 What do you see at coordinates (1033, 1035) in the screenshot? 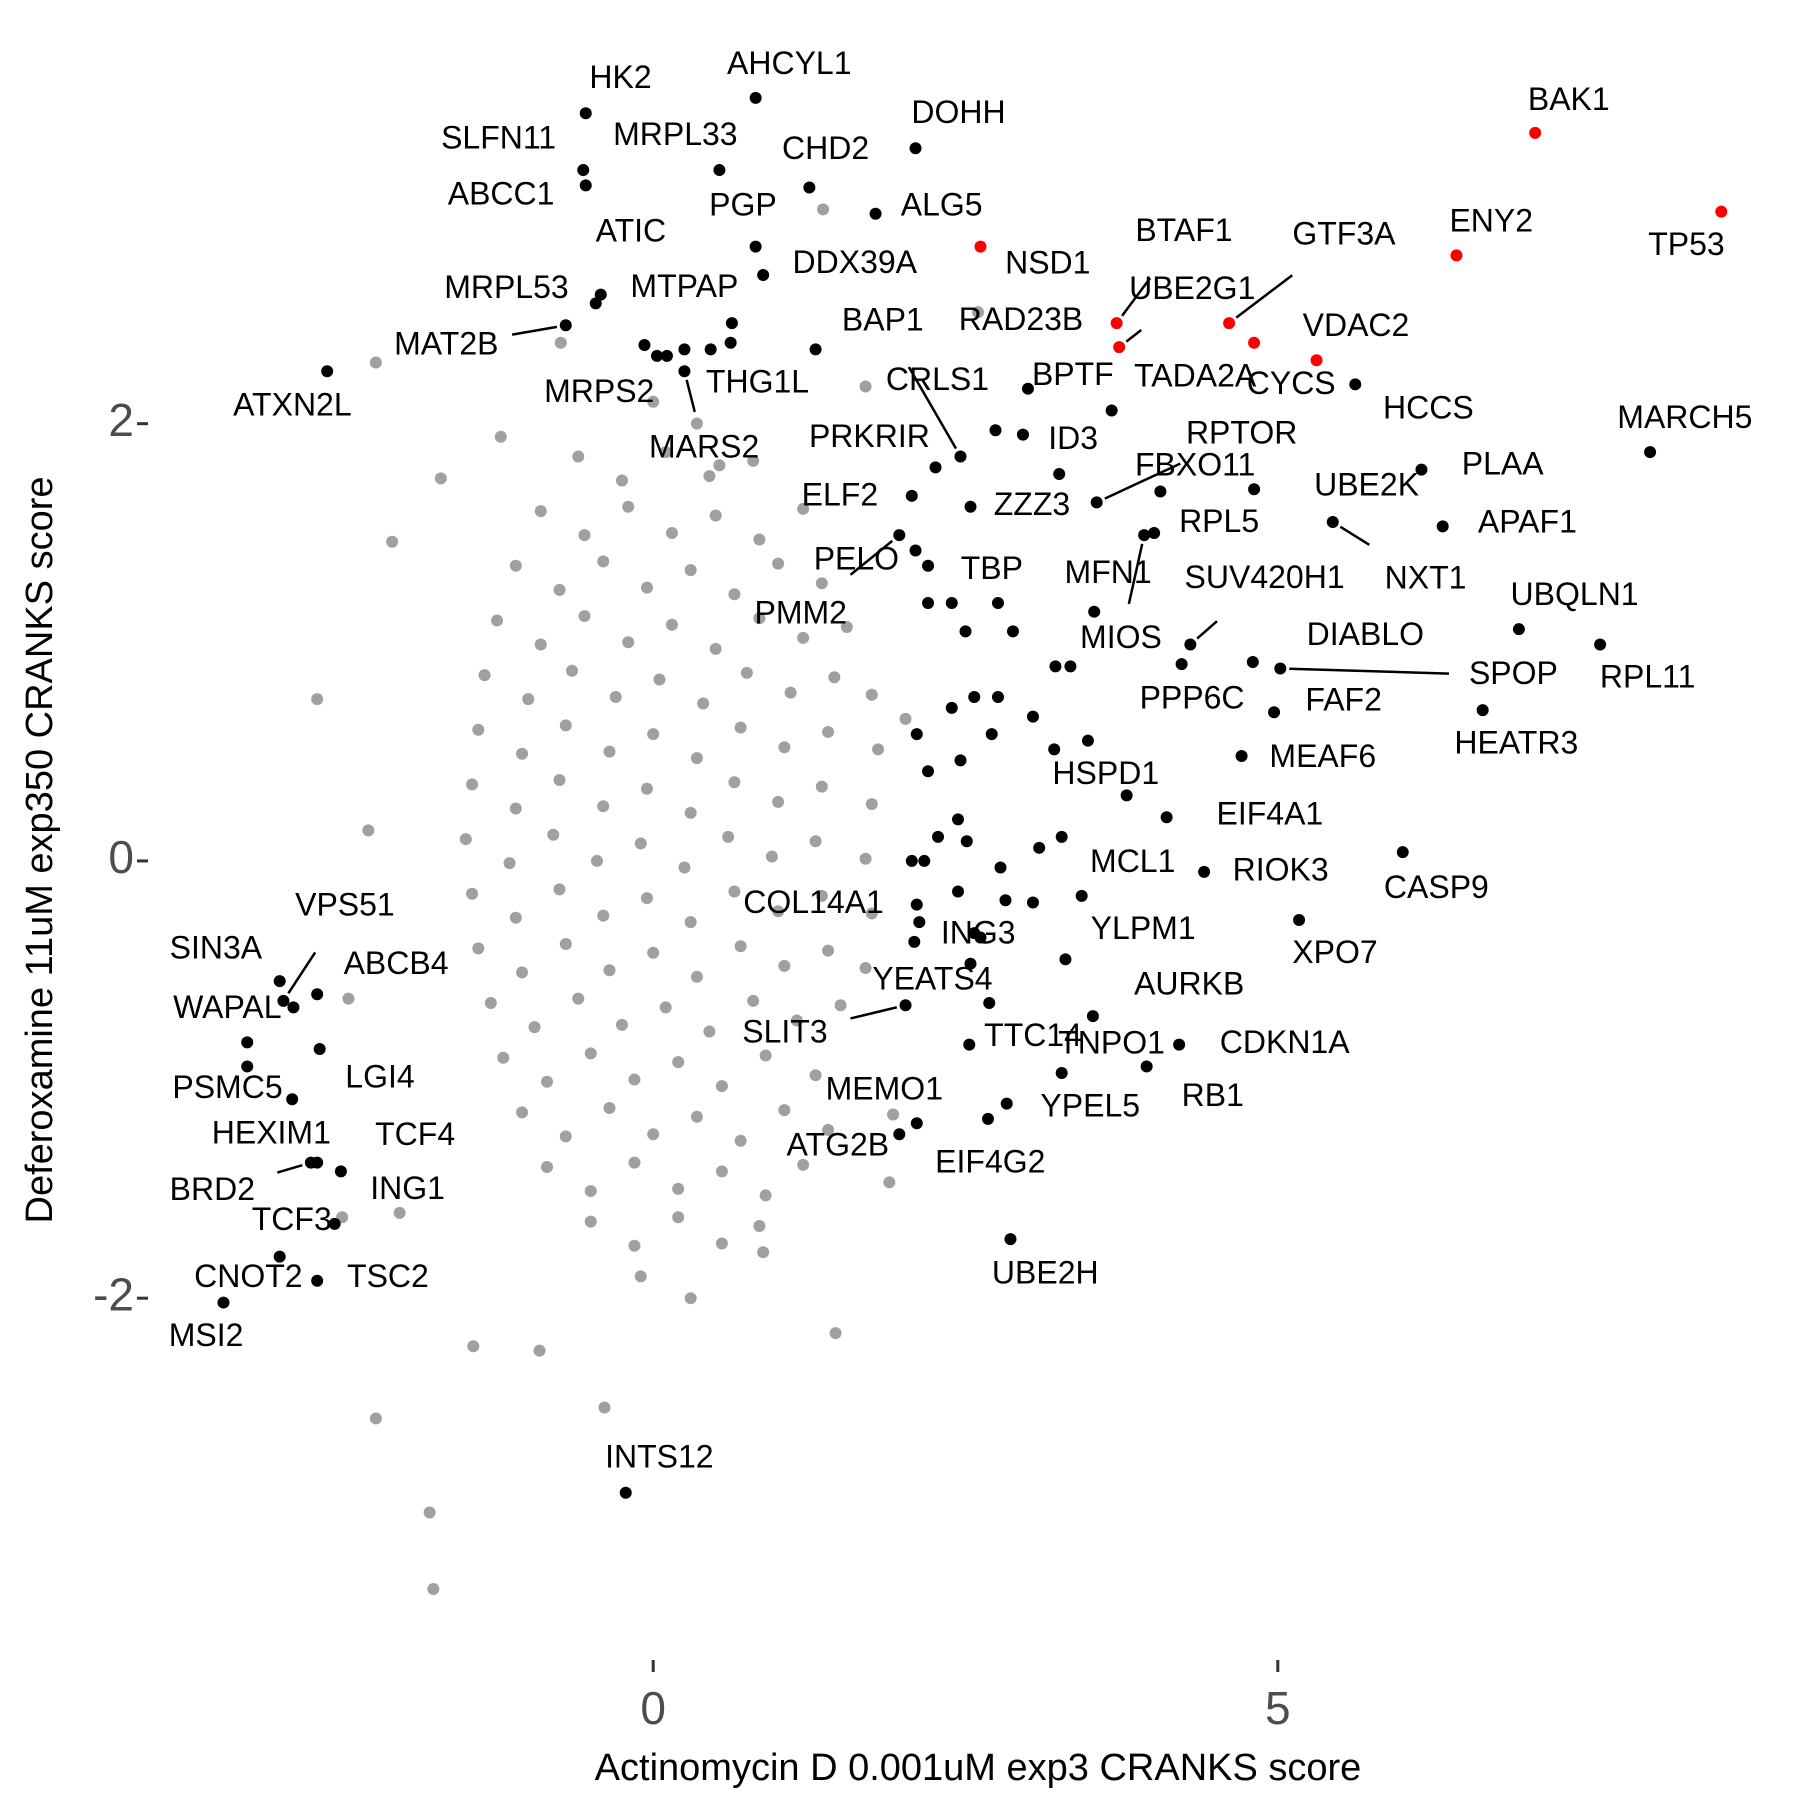
I see `point-label: TTC14` at bounding box center [1033, 1035].